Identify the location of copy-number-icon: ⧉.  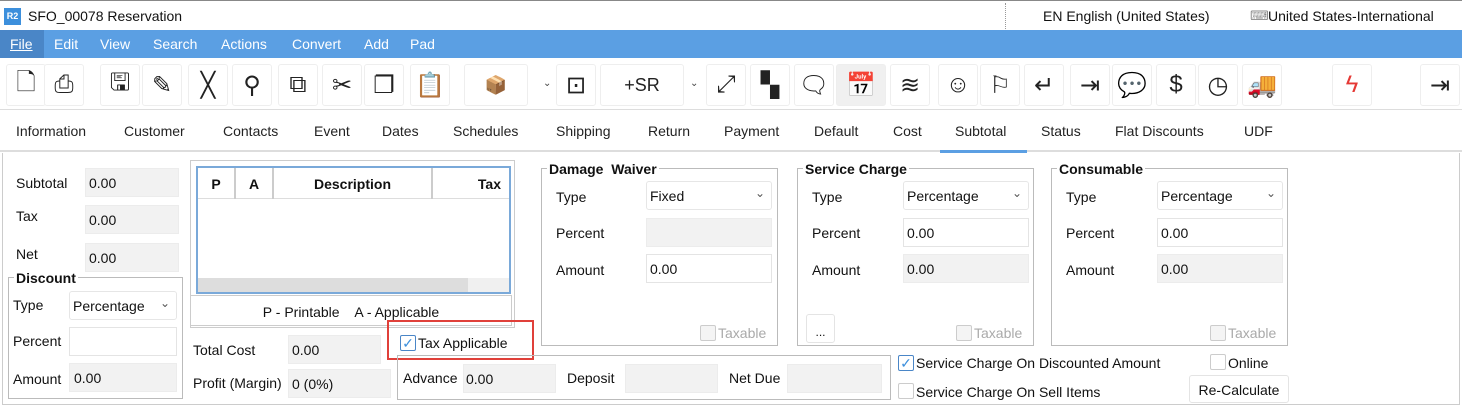
(298, 85).